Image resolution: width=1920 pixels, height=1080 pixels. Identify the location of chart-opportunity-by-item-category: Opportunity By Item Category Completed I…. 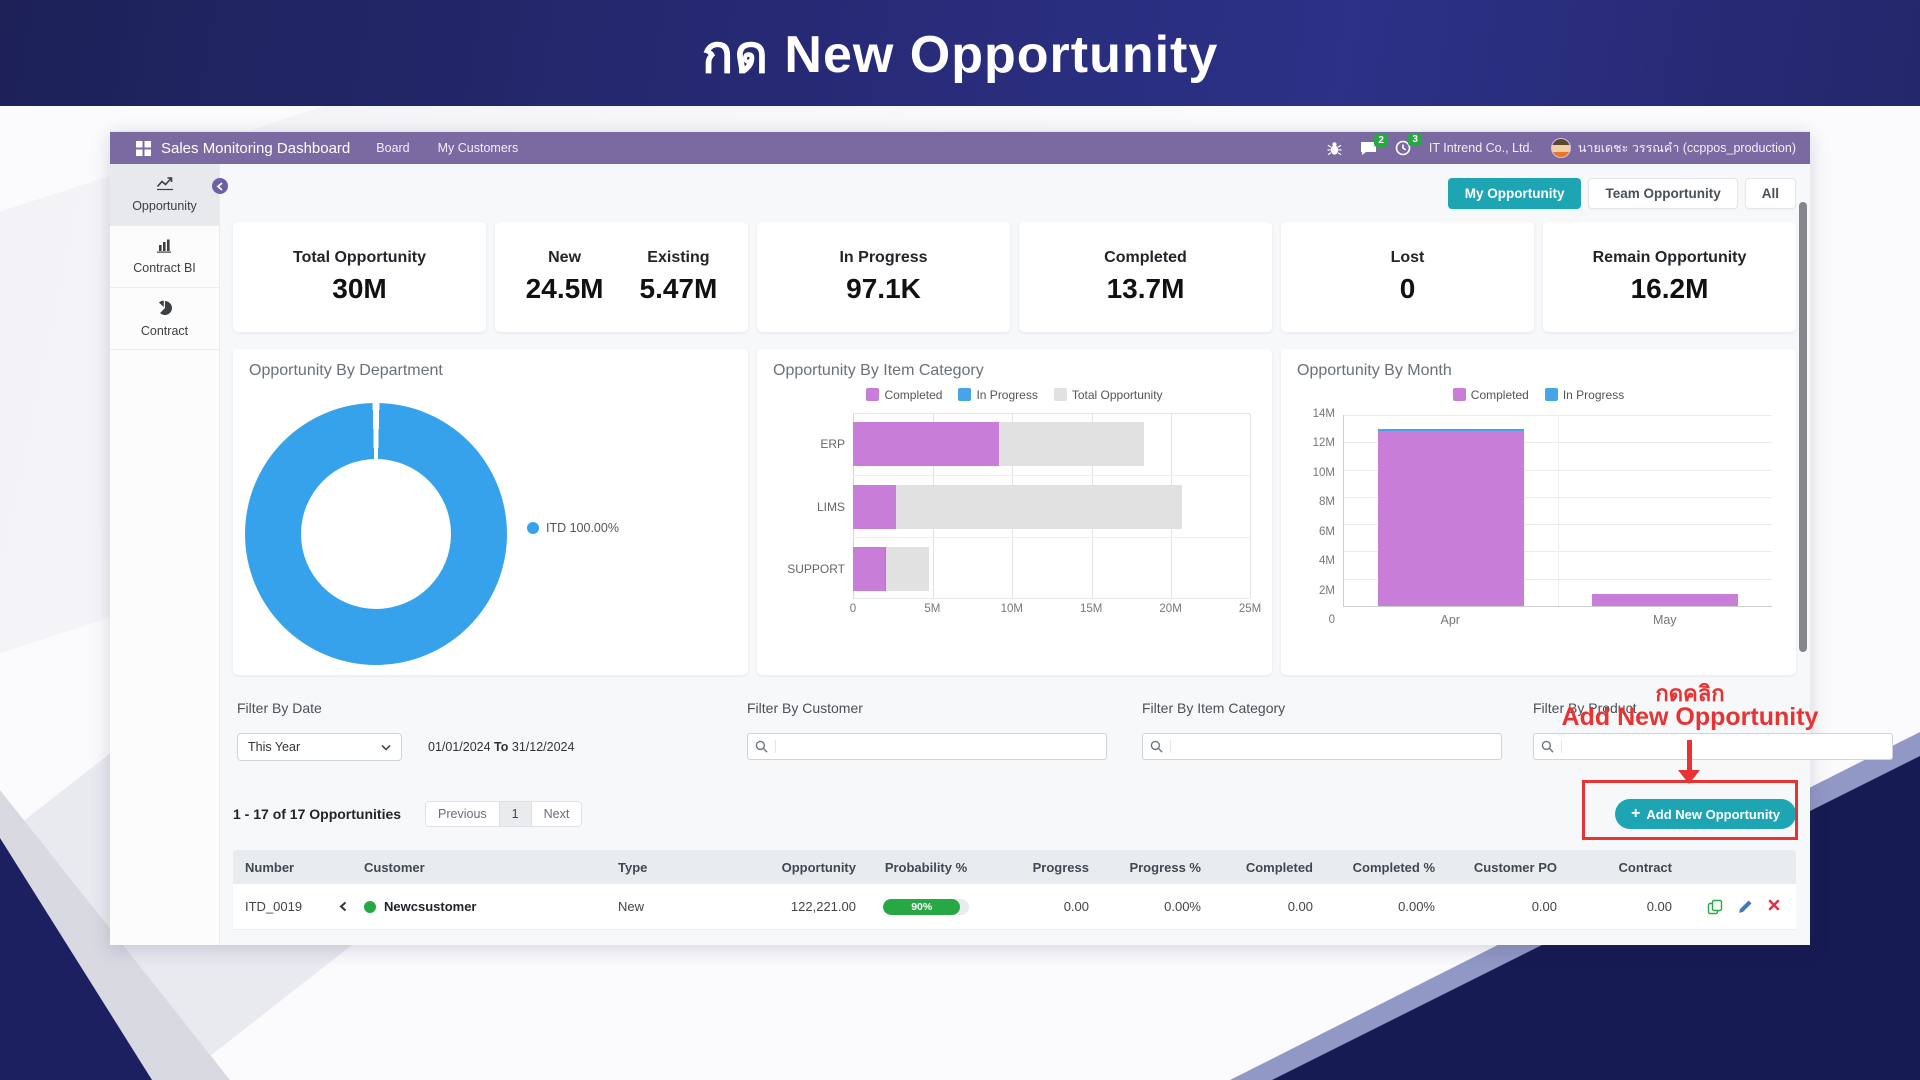
(1014, 512).